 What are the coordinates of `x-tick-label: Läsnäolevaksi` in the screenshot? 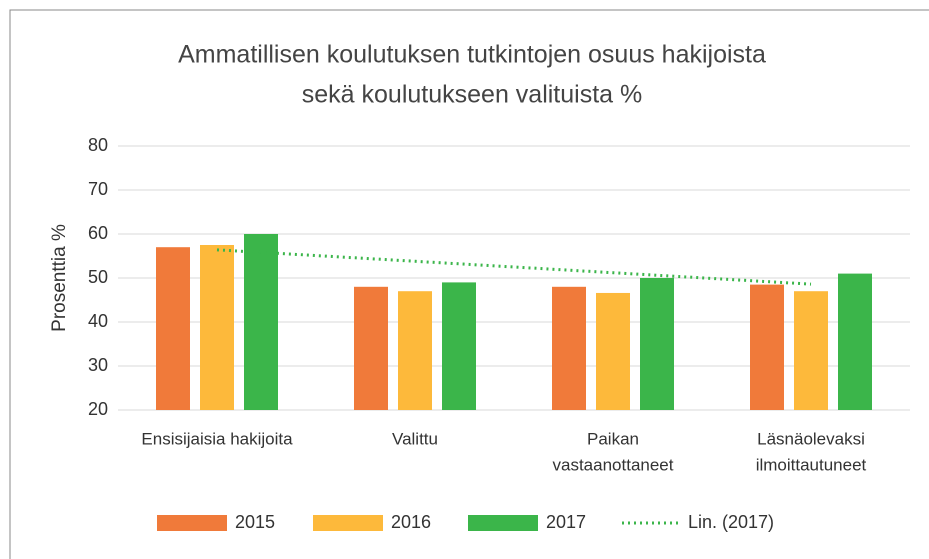 It's located at (811, 438).